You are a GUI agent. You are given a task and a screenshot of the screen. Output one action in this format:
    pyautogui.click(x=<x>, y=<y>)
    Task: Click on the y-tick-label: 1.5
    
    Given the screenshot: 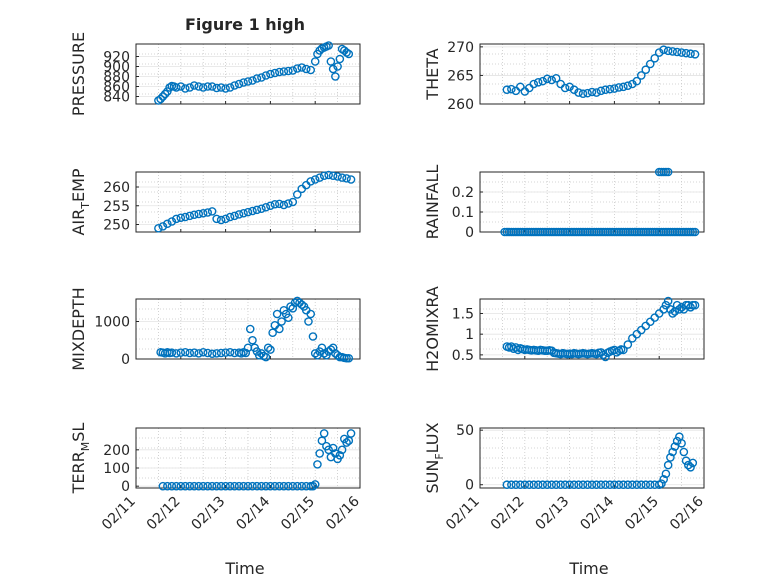 What is the action you would take?
    pyautogui.click(x=463, y=314)
    